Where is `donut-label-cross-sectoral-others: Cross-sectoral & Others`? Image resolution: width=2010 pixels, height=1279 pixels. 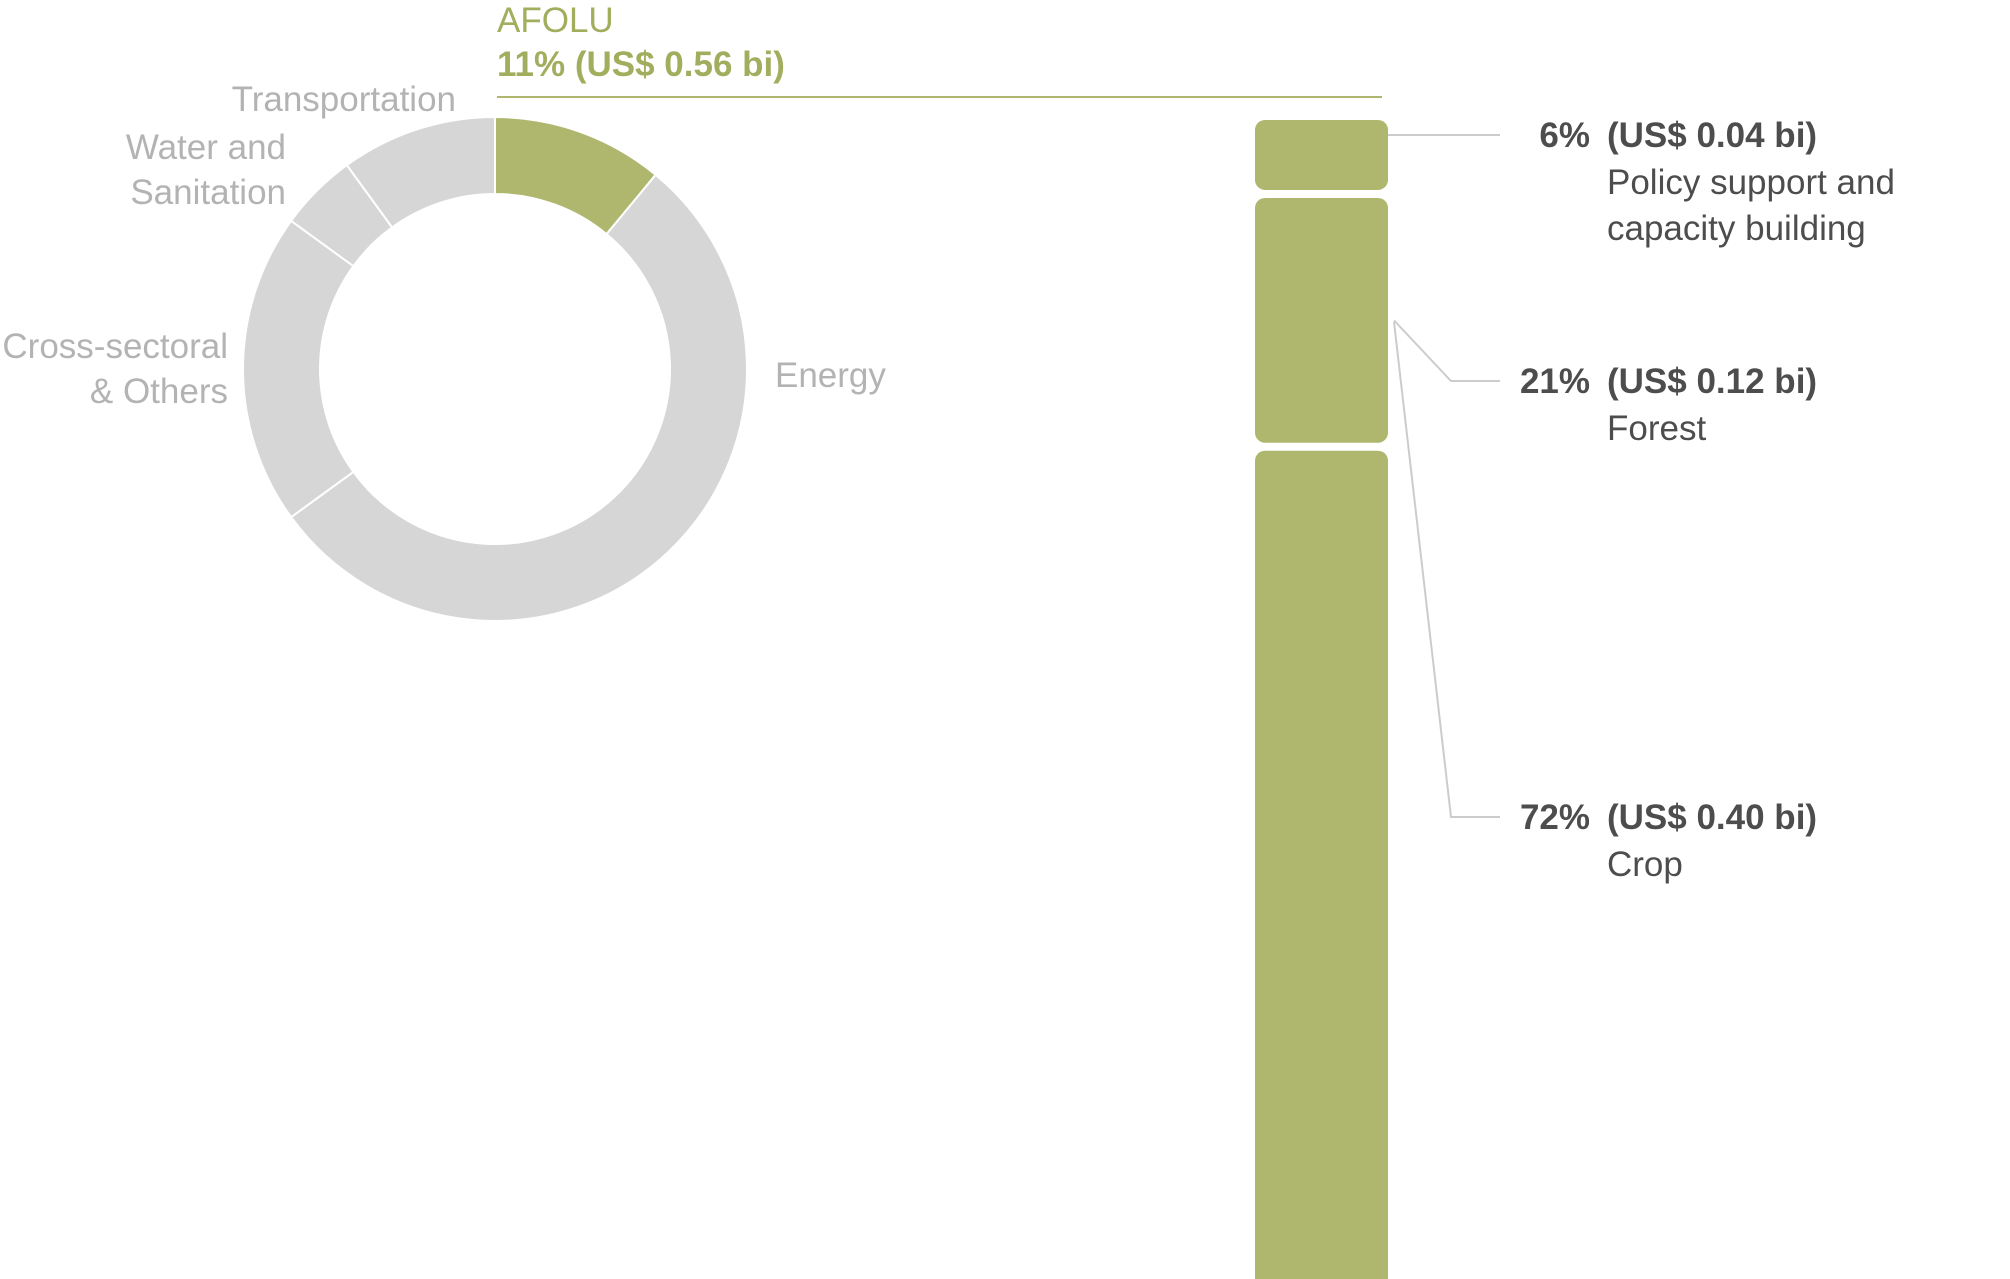
donut-label-cross-sectoral-others: Cross-sectoral & Others is located at coordinates (115, 369).